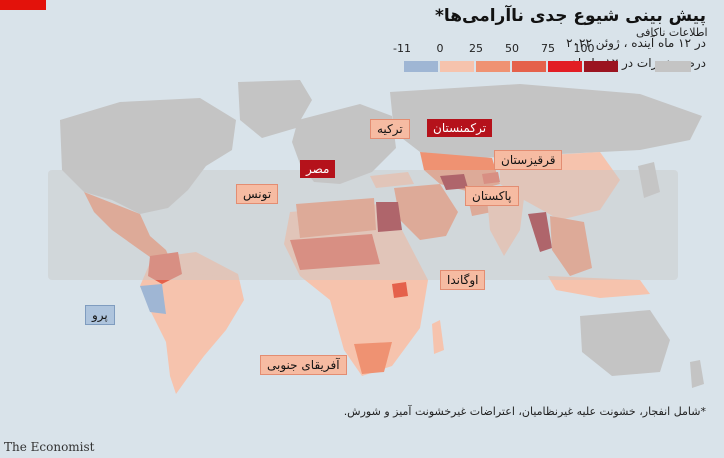 This screenshot has width=724, height=458. What do you see at coordinates (528, 160) in the screenshot?
I see `callout-kyrgyzstan: قرقیزستان` at bounding box center [528, 160].